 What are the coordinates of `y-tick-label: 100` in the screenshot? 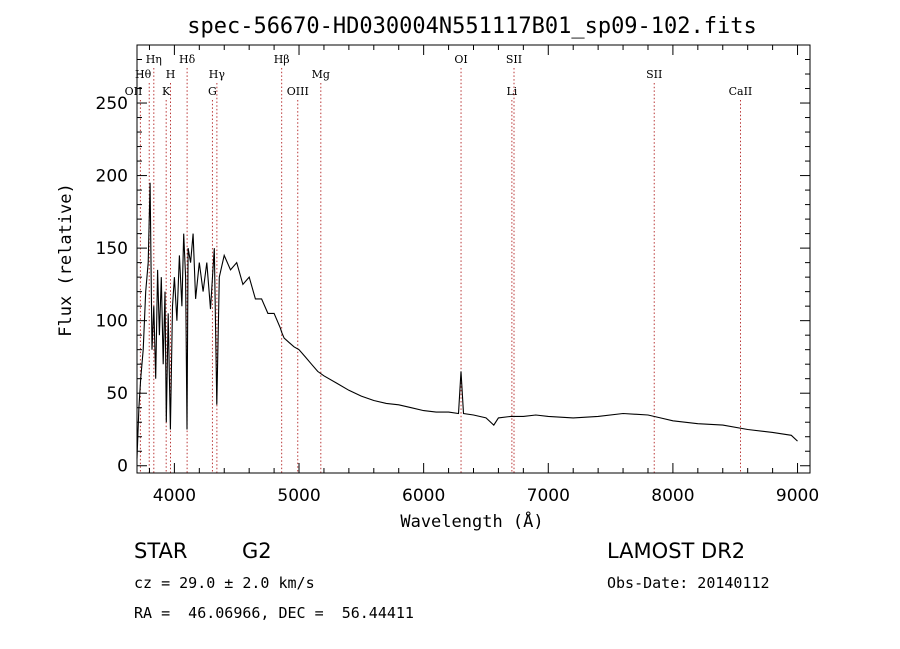 It's located at (112, 322).